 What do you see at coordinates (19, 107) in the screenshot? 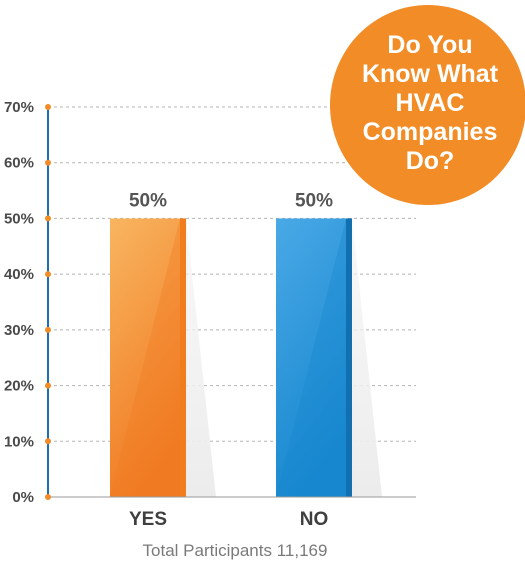
I see `y-tick-label: 70%` at bounding box center [19, 107].